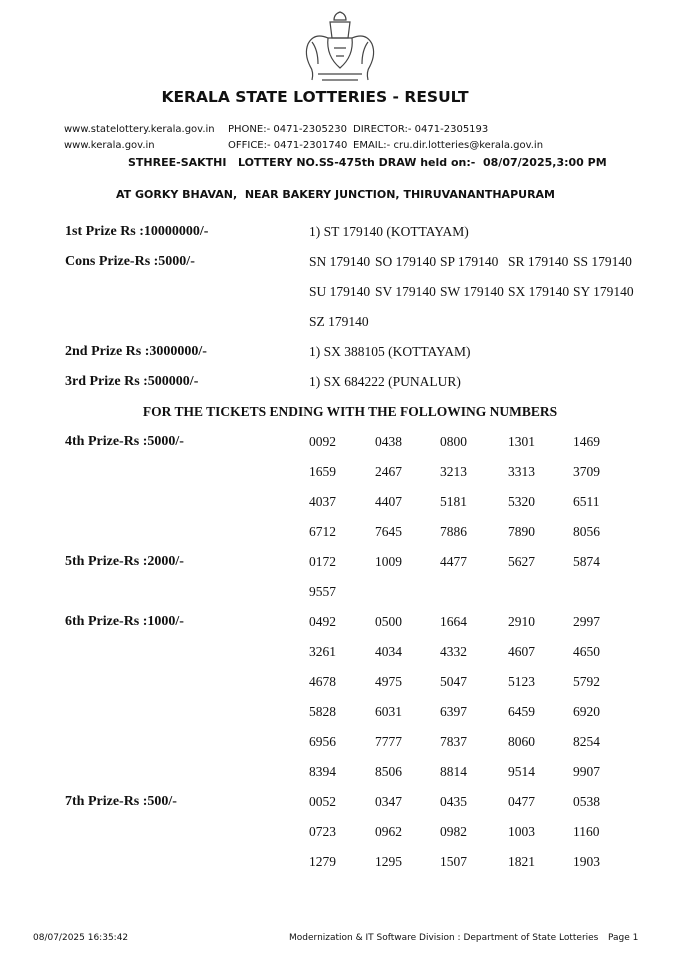  Describe the element at coordinates (586, 471) in the screenshot. I see `ticket-number: 3709` at that location.